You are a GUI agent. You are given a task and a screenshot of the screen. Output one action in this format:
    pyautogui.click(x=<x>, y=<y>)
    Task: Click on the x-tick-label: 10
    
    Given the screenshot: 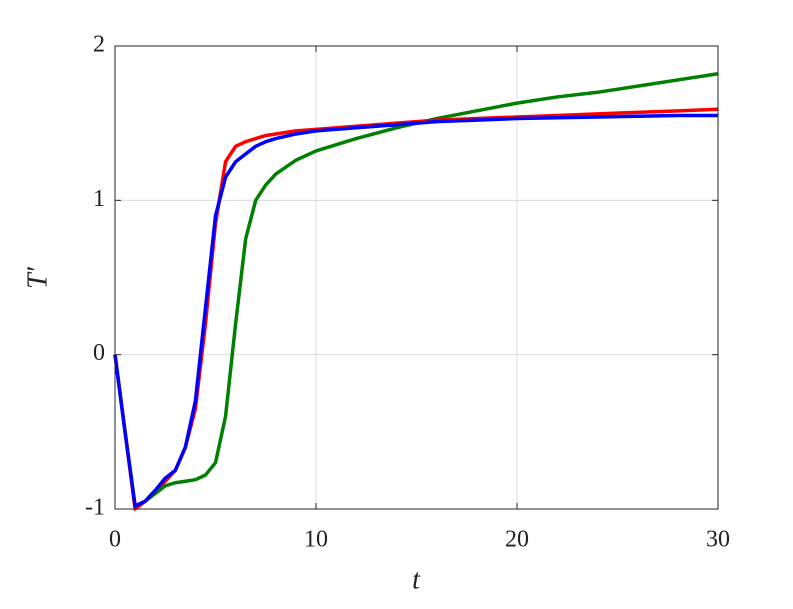 What is the action you would take?
    pyautogui.click(x=316, y=540)
    